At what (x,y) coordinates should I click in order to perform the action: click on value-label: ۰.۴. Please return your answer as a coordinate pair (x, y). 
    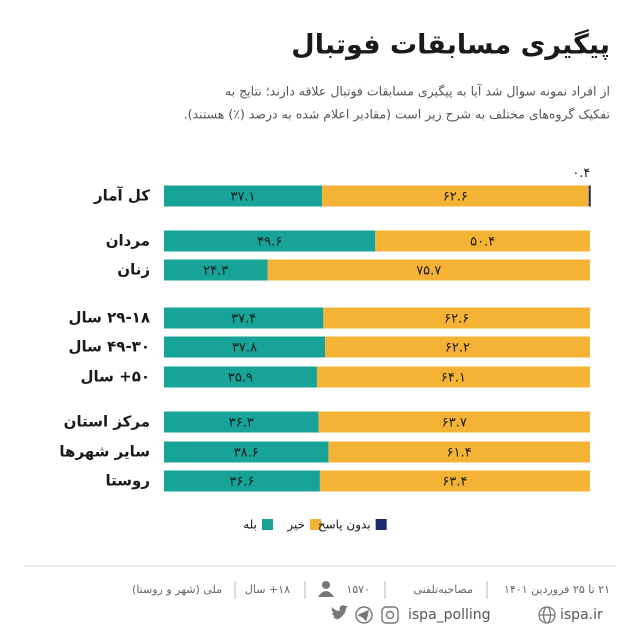
    Looking at the image, I should click on (581, 173).